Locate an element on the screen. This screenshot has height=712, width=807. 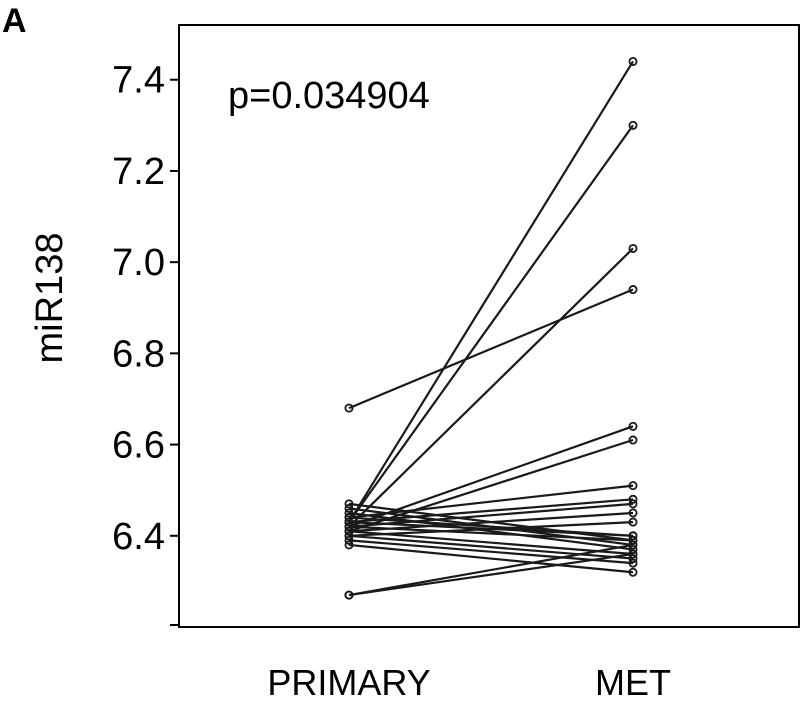
p-value-annotation: p=0.034904 is located at coordinates (329, 96).